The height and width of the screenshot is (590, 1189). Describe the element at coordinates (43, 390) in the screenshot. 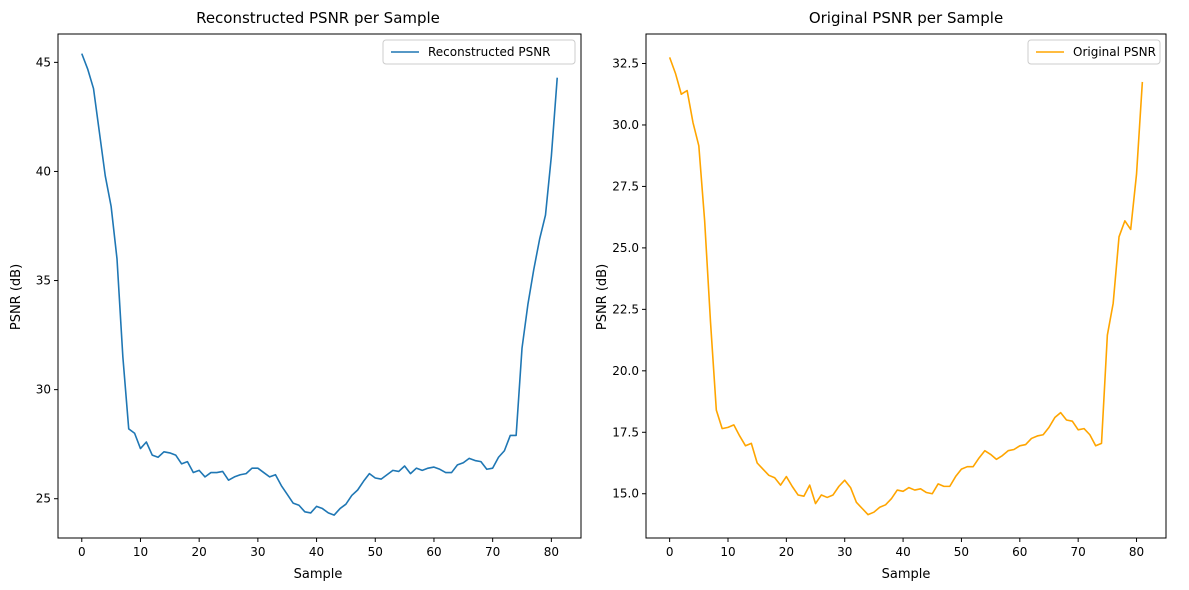

I see `y-tick-label: 30` at that location.